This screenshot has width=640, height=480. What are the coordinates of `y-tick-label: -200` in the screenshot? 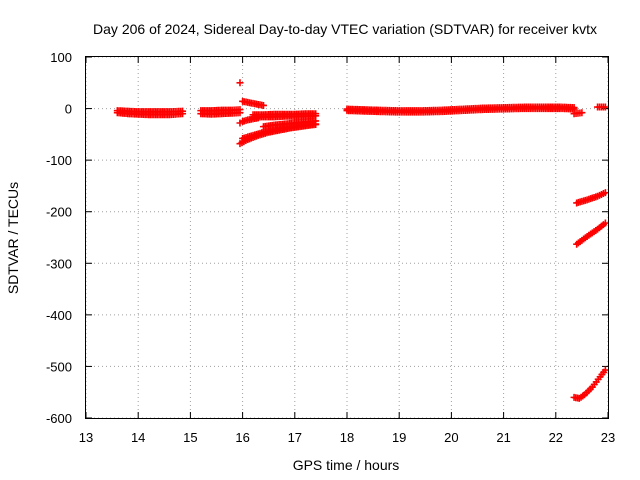 It's located at (59, 212).